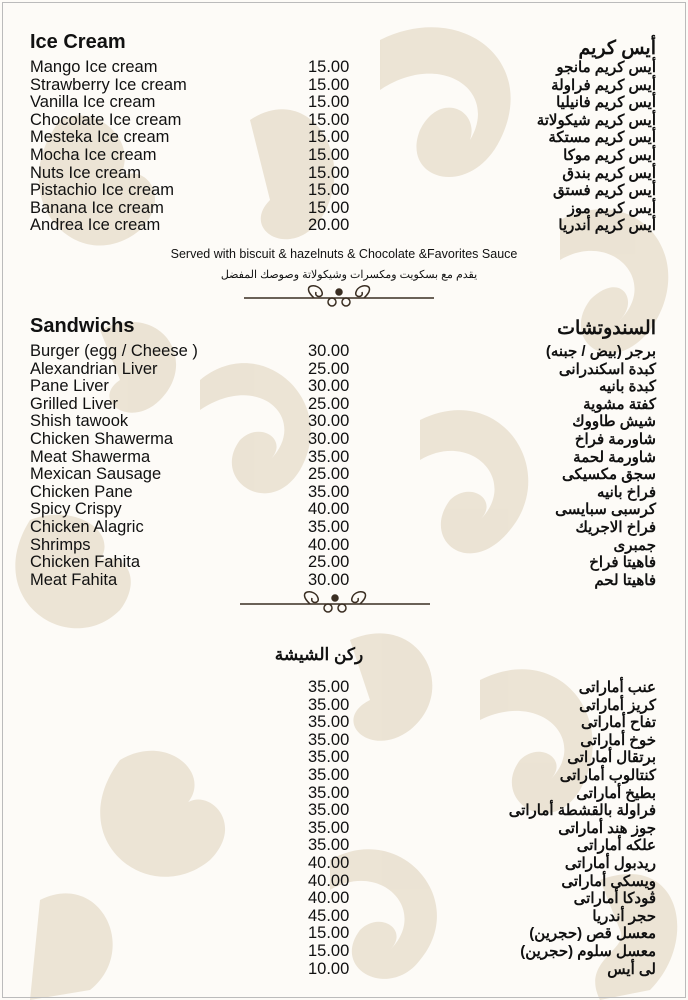  What do you see at coordinates (114, 351) in the screenshot?
I see `item-name-en: Burger (egg / Cheese )` at bounding box center [114, 351].